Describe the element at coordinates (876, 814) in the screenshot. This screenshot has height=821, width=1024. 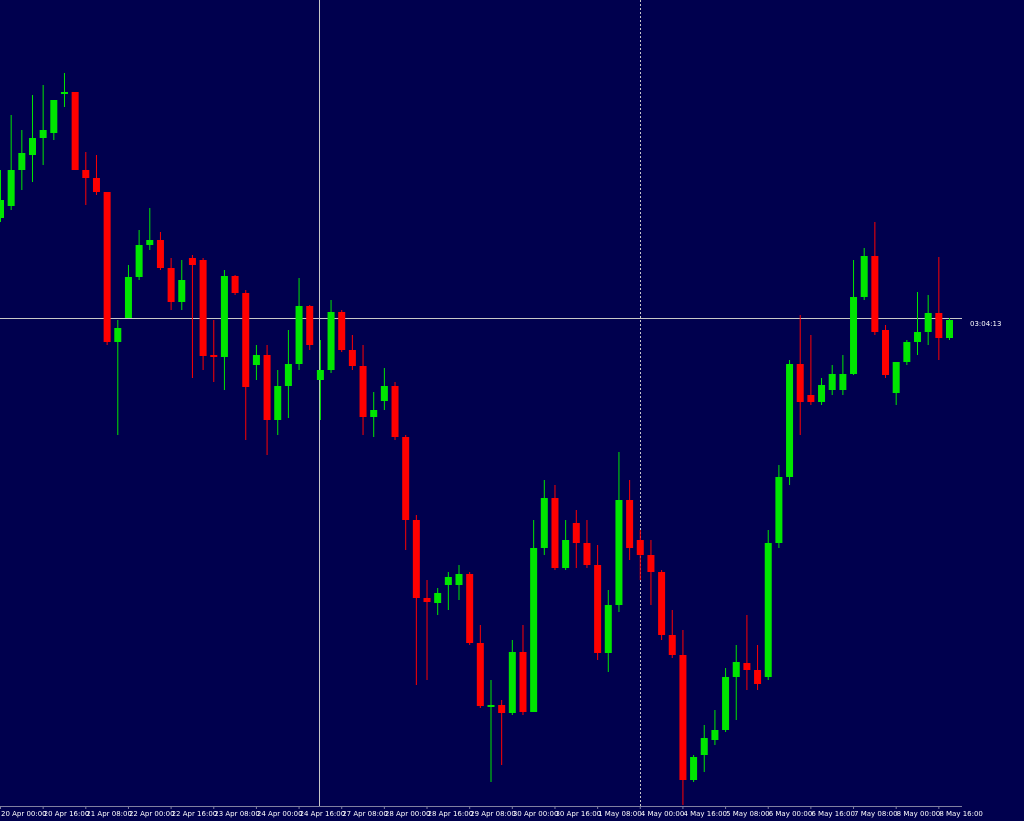
I see `x-tick-label: 7 May 08:00` at that location.